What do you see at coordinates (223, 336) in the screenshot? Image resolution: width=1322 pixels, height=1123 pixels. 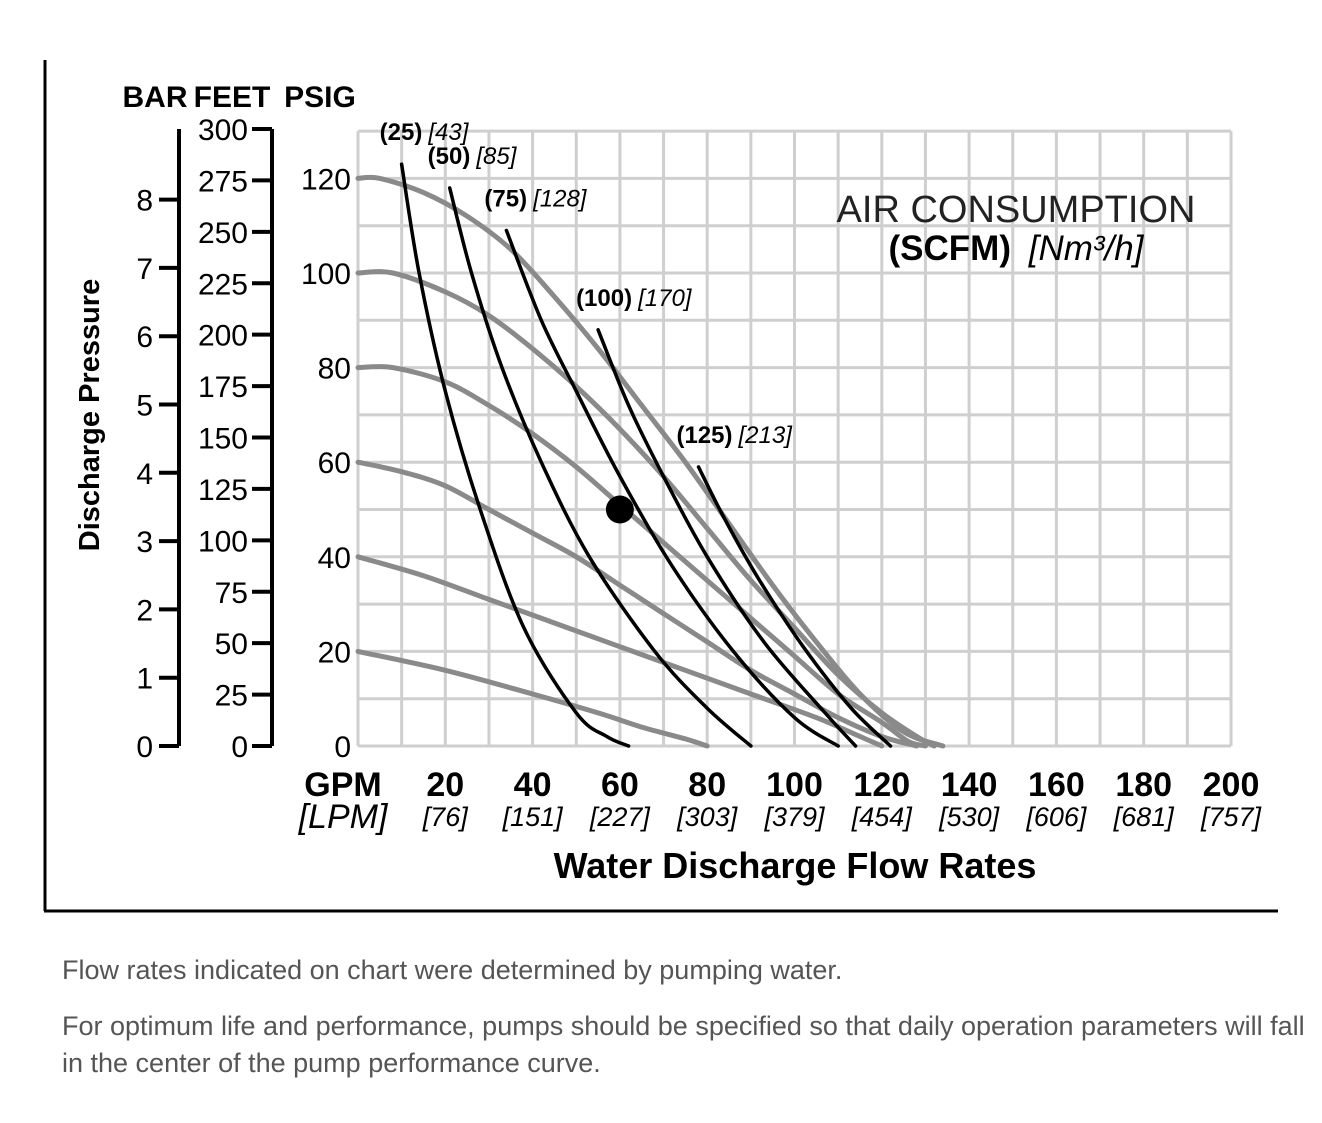 I see `feet-tick-label: 200` at bounding box center [223, 336].